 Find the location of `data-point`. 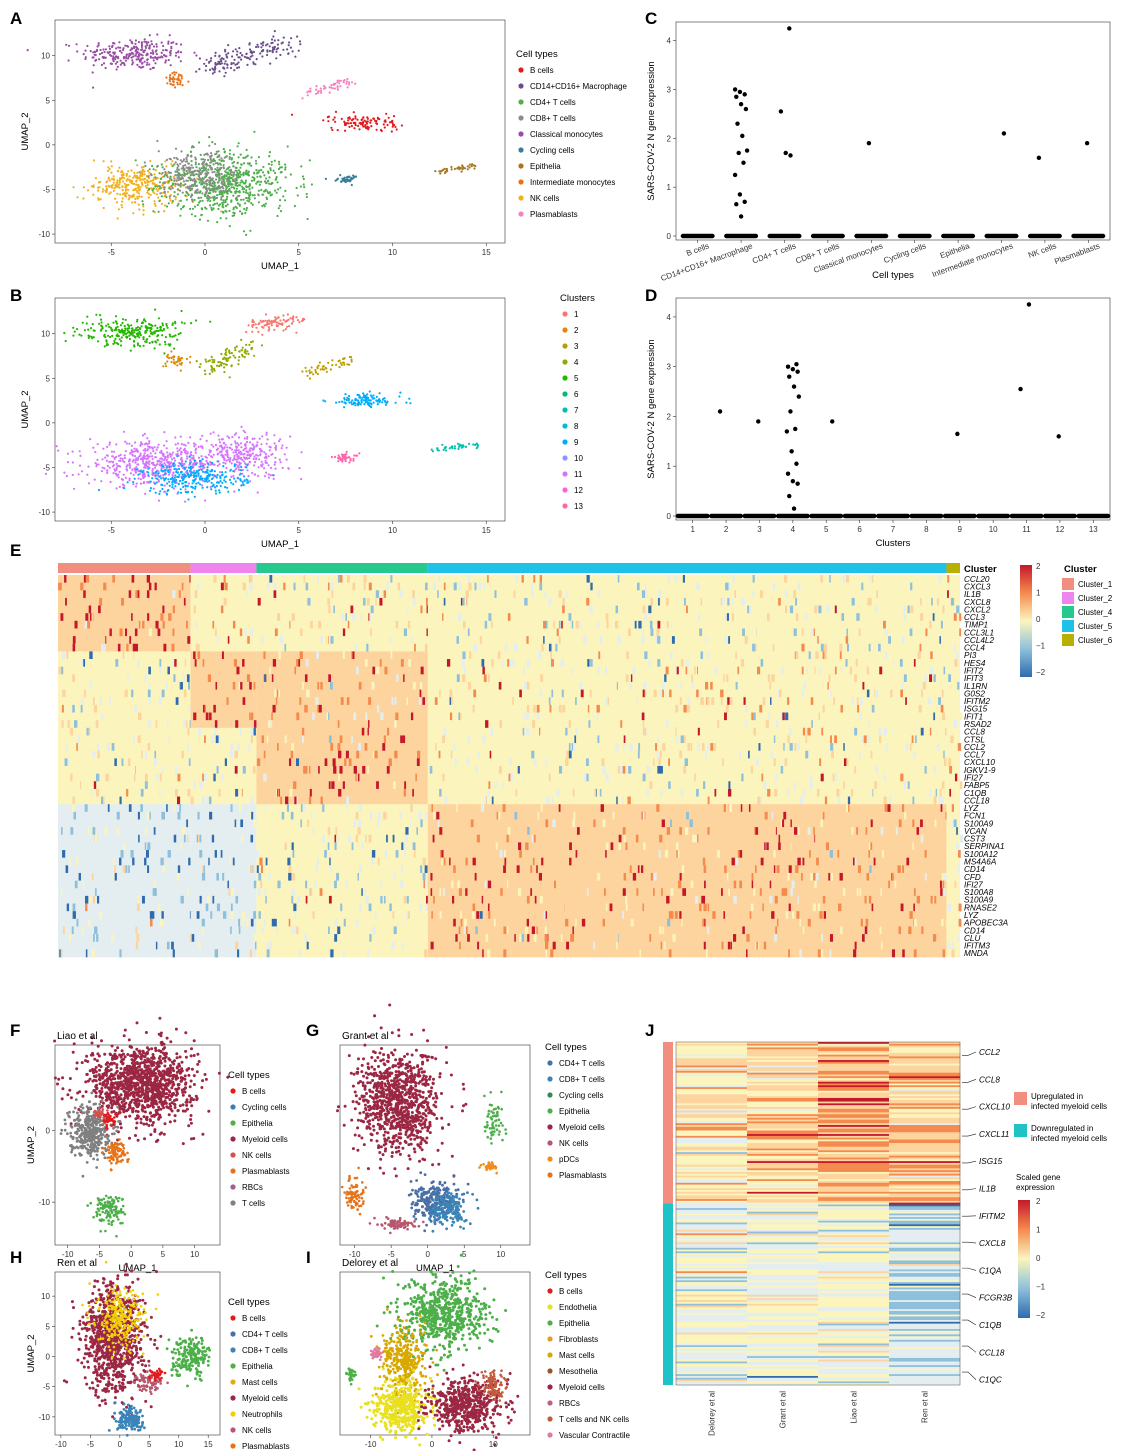

data-point is located at coordinates (1020, 389).